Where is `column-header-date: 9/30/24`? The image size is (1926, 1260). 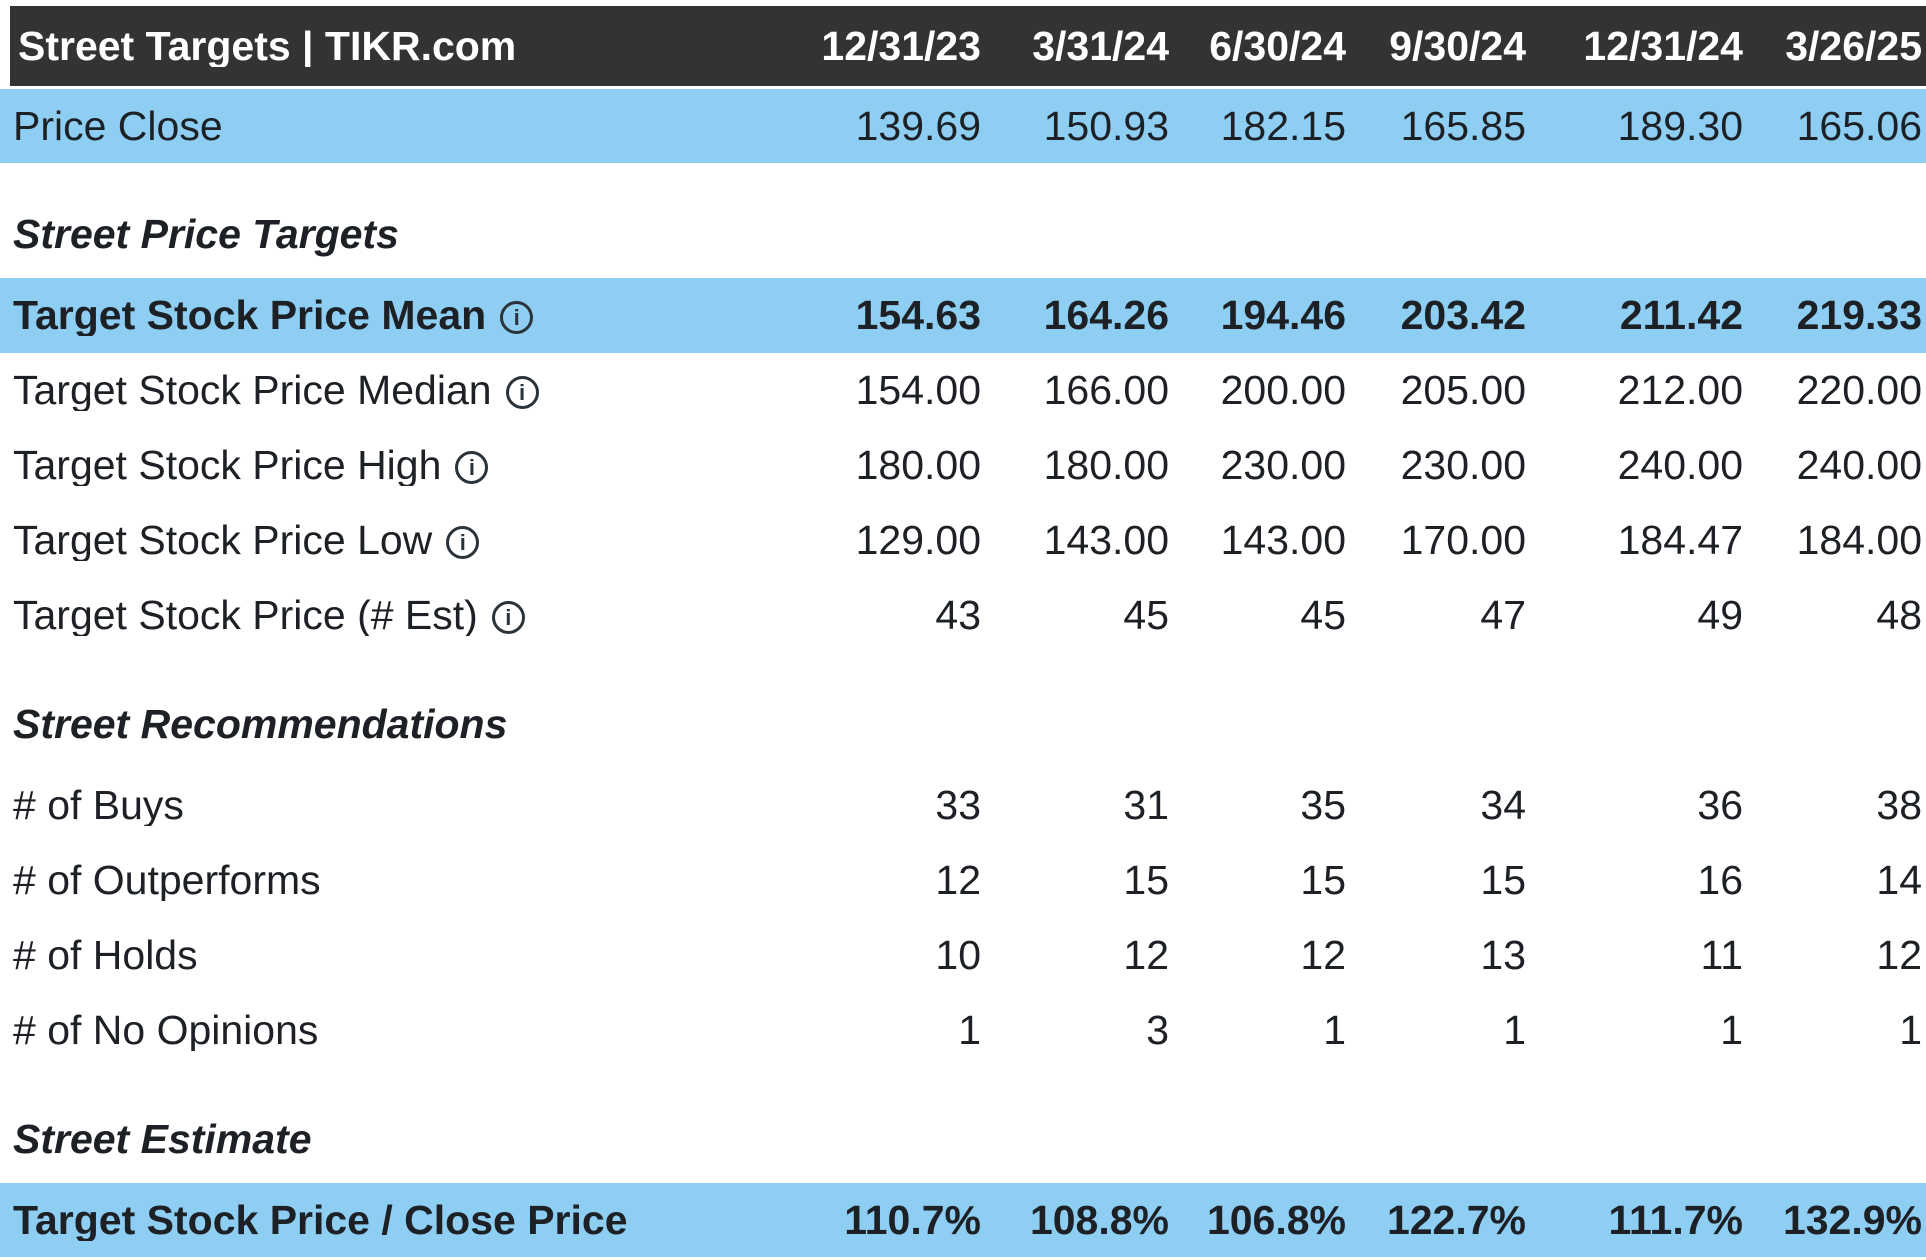
column-header-date: 9/30/24 is located at coordinates (1457, 45).